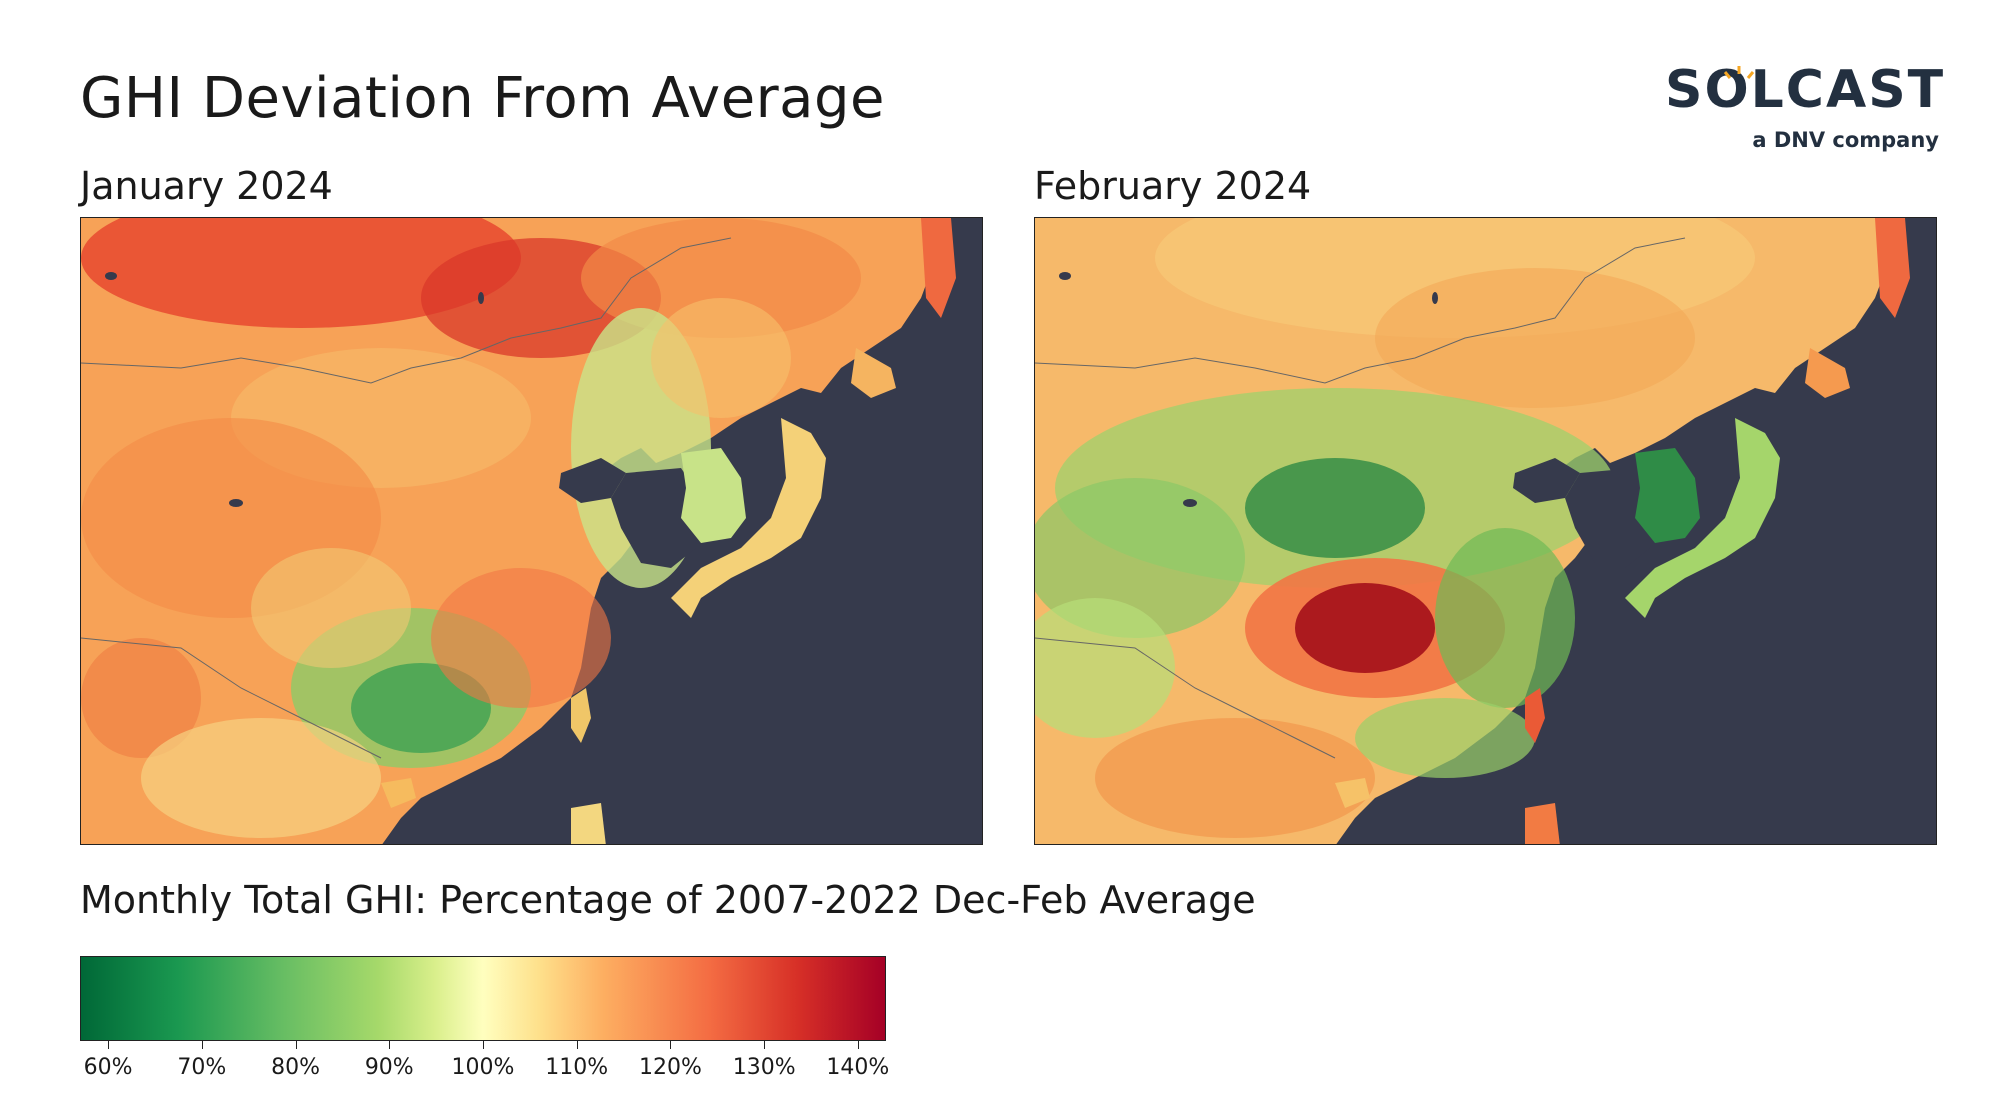 This screenshot has height=1118, width=2000. What do you see at coordinates (670, 1067) in the screenshot?
I see `colorbar-tick-label: 120%` at bounding box center [670, 1067].